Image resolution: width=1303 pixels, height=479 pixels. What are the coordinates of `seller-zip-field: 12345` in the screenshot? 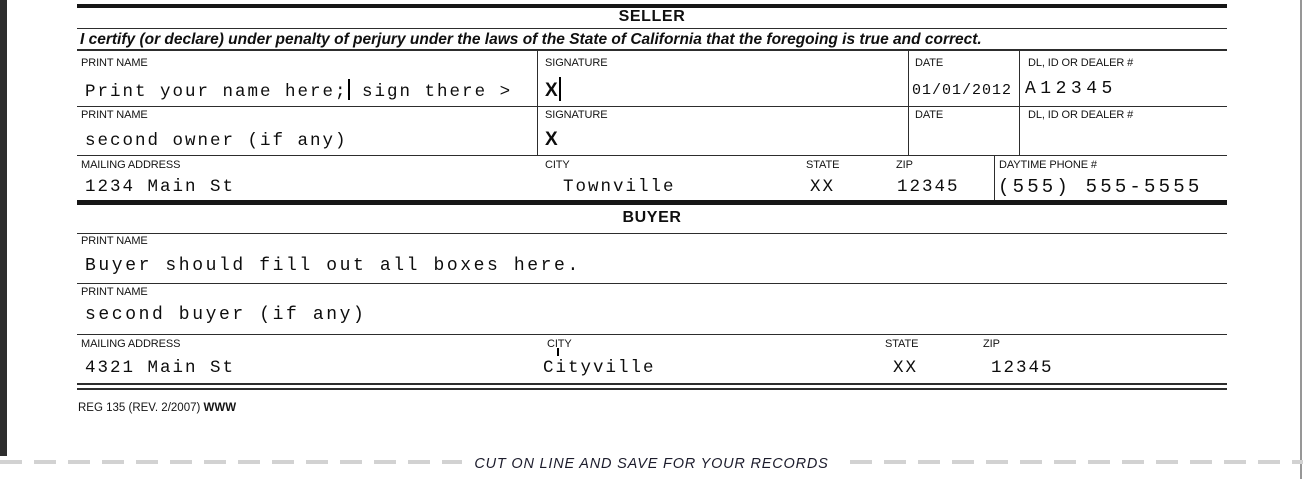 It's located at (928, 187).